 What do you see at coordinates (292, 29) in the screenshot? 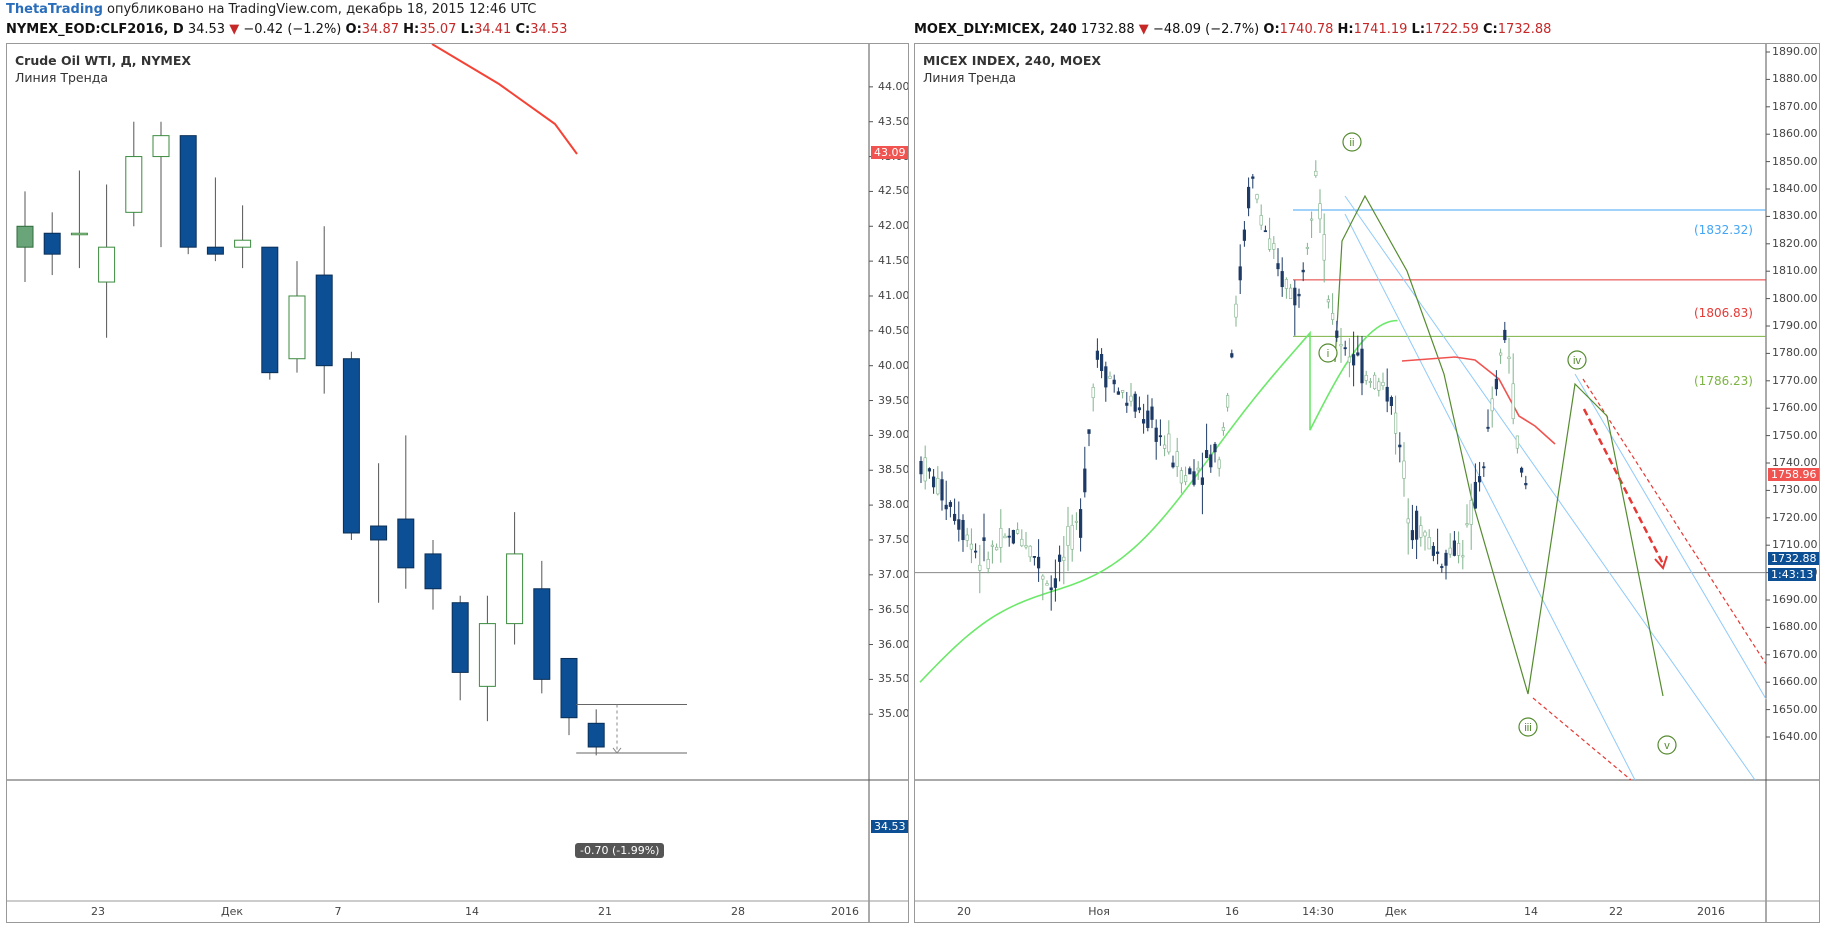
I see `left-change: −0.42 (−1.2%)` at bounding box center [292, 29].